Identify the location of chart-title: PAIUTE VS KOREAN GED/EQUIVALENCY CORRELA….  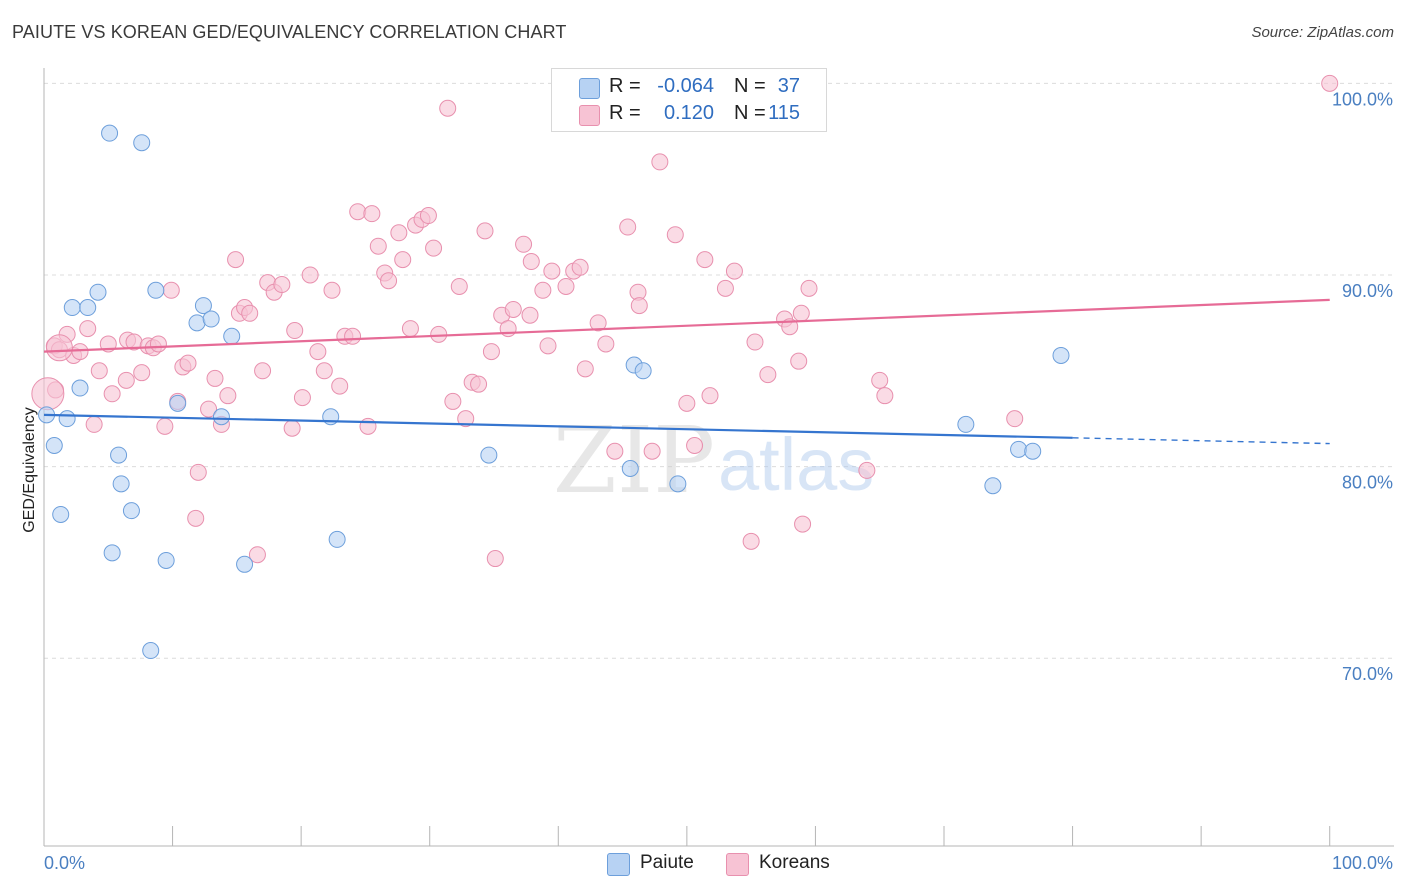
(289, 32).